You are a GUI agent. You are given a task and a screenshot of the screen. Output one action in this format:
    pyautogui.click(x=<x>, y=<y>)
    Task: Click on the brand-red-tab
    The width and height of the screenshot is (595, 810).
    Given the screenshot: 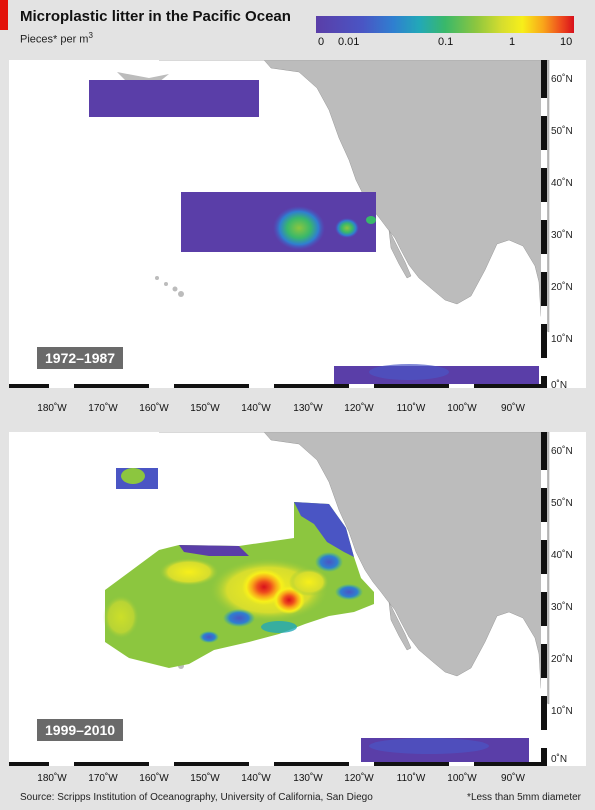 What is the action you would take?
    pyautogui.click(x=4, y=15)
    